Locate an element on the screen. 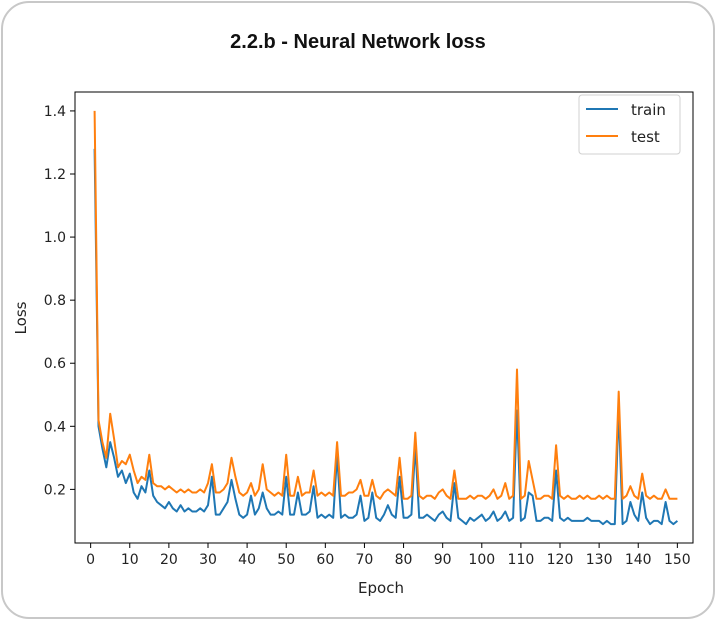 Image resolution: width=720 pixels, height=624 pixels. y-tick-label: 1.0 is located at coordinates (55, 238).